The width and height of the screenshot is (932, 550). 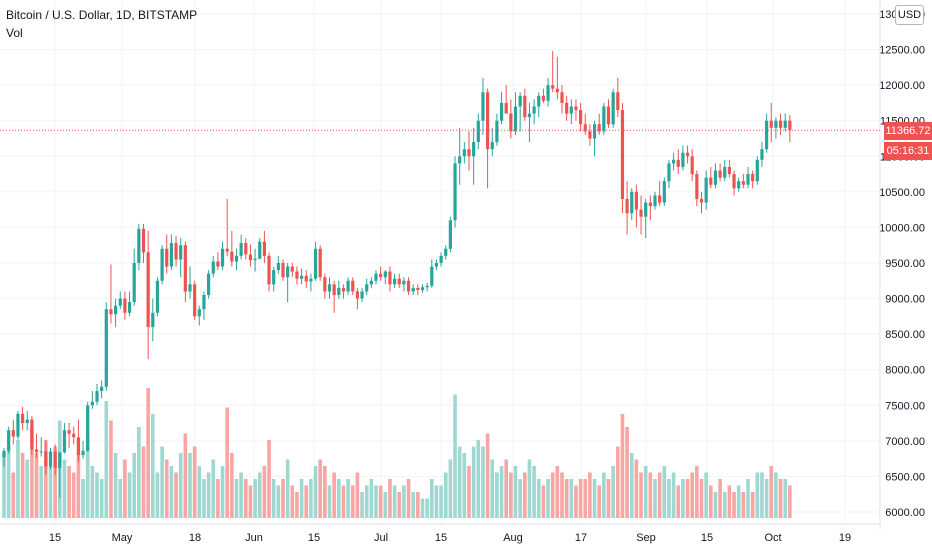 What do you see at coordinates (772, 538) in the screenshot?
I see `time-tick-label: Oct` at bounding box center [772, 538].